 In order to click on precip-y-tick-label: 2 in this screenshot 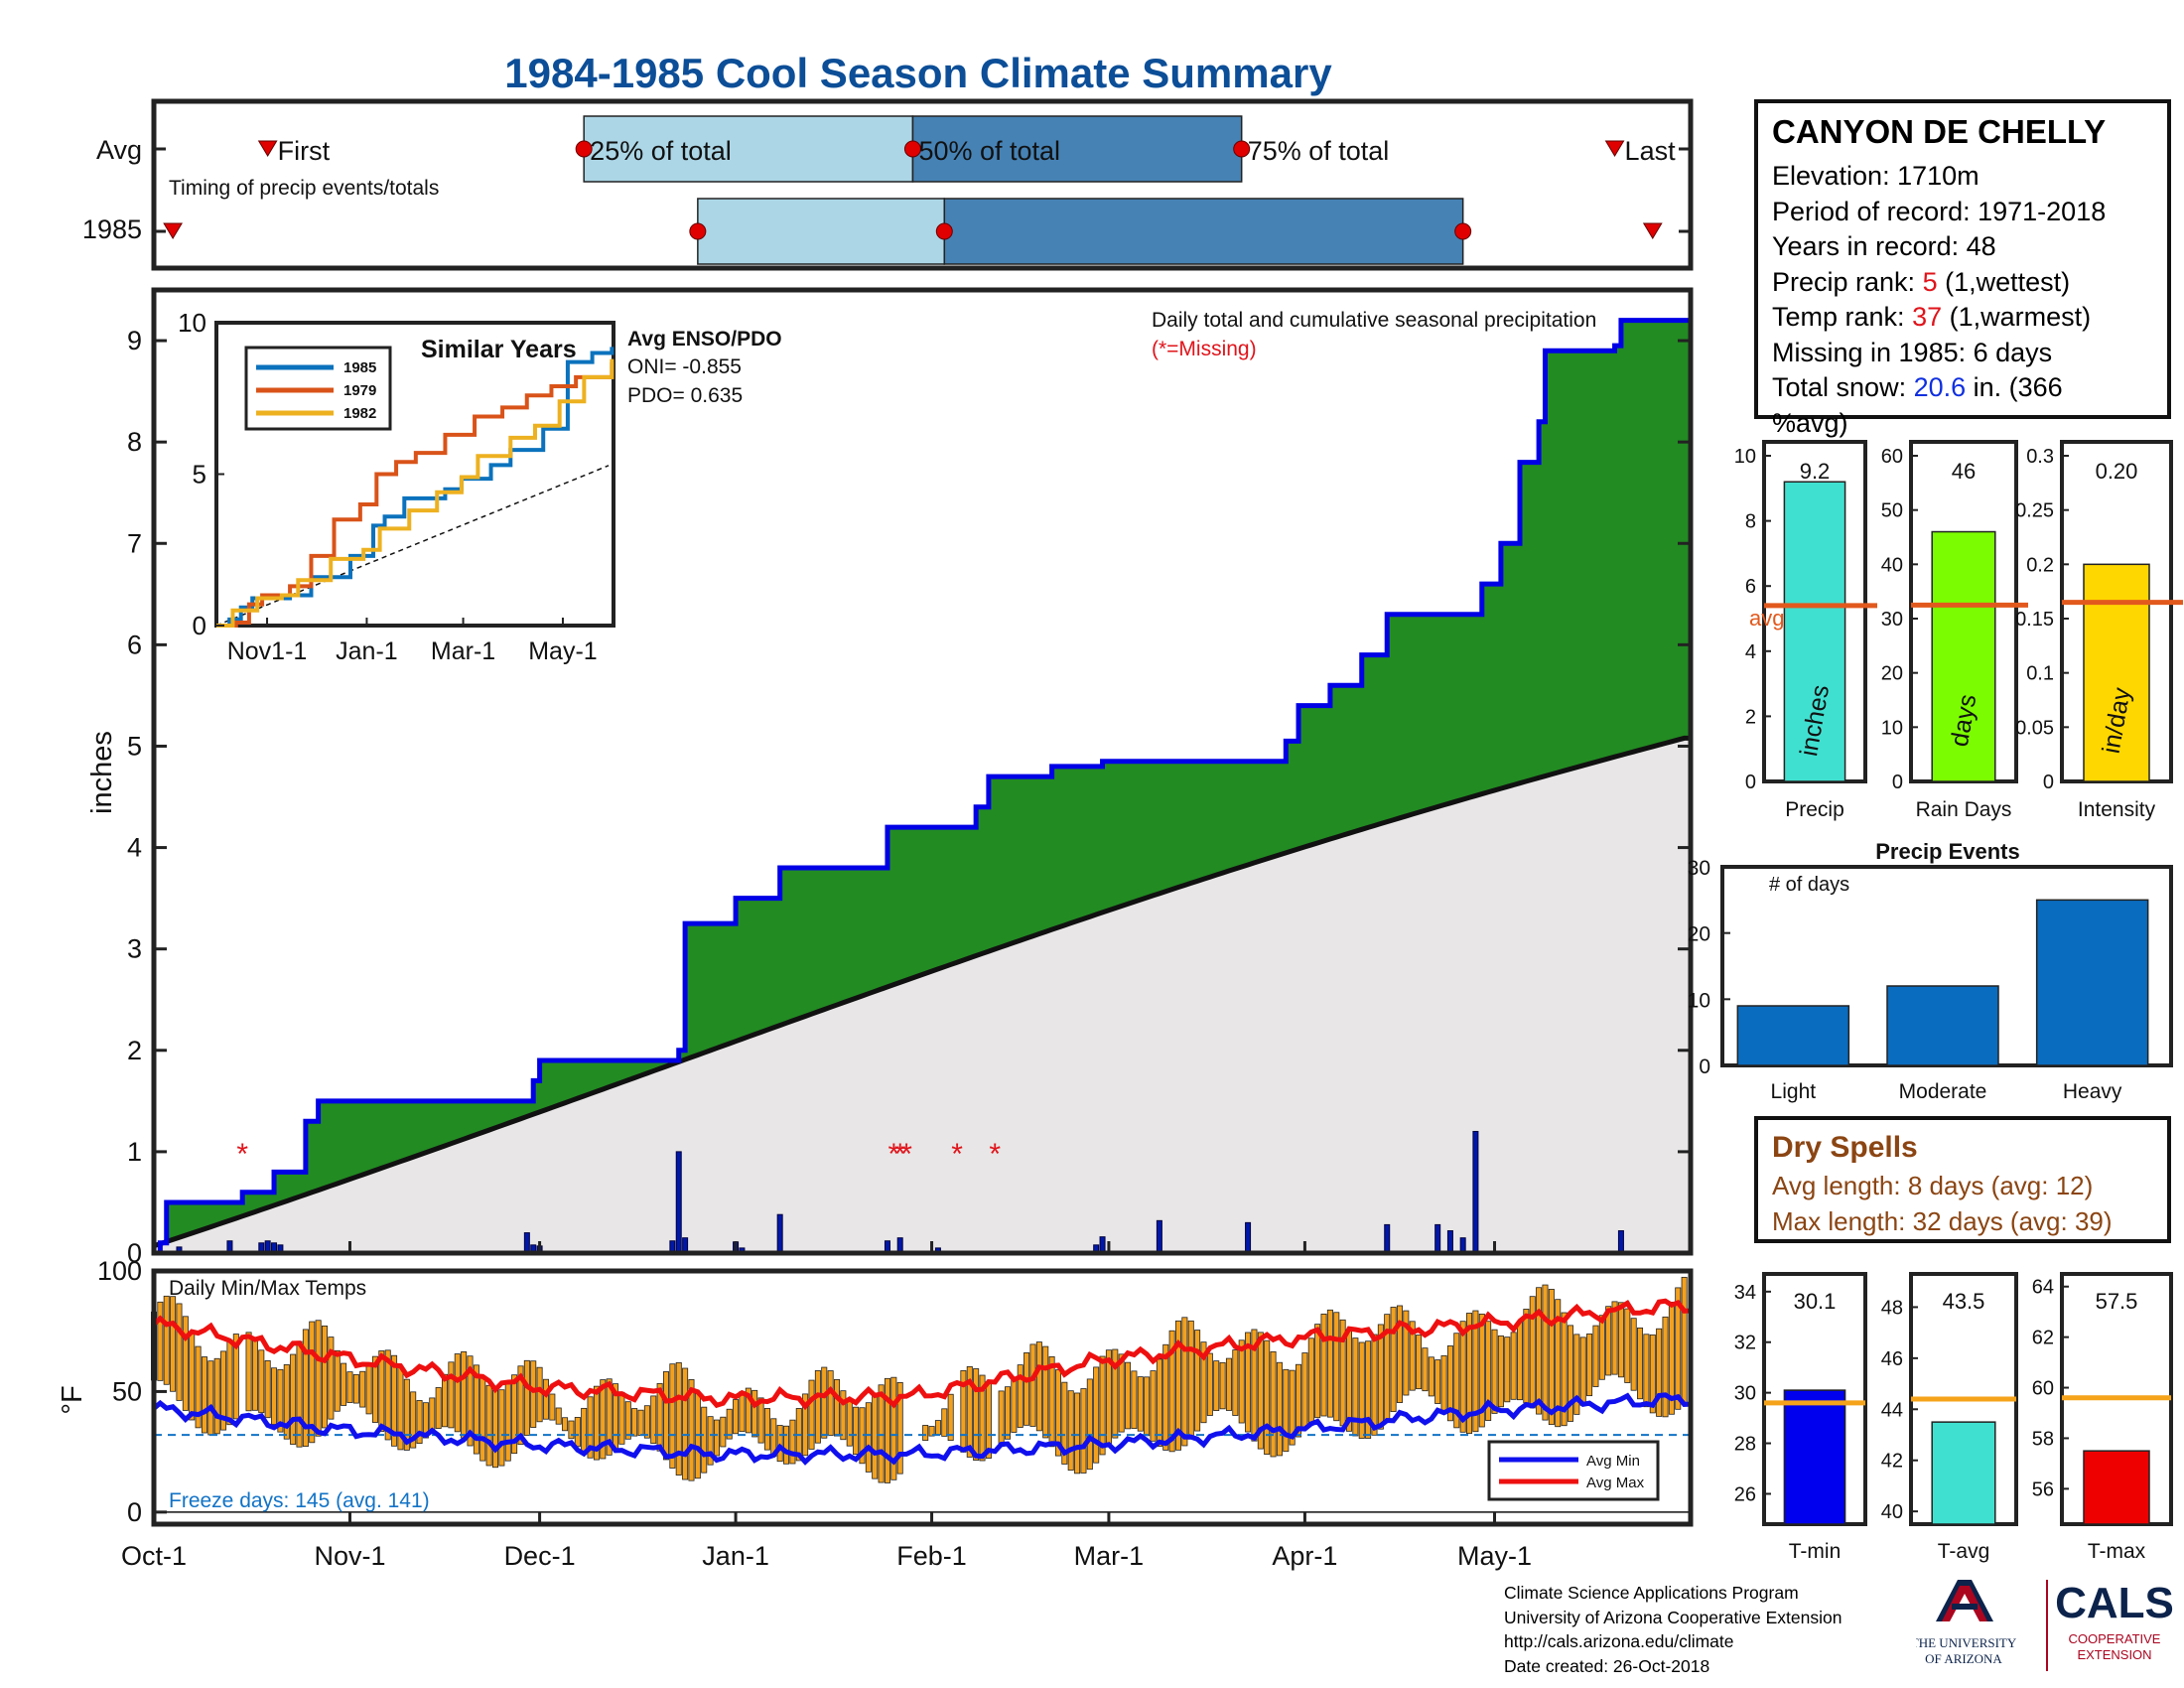, I will do `click(1750, 717)`.